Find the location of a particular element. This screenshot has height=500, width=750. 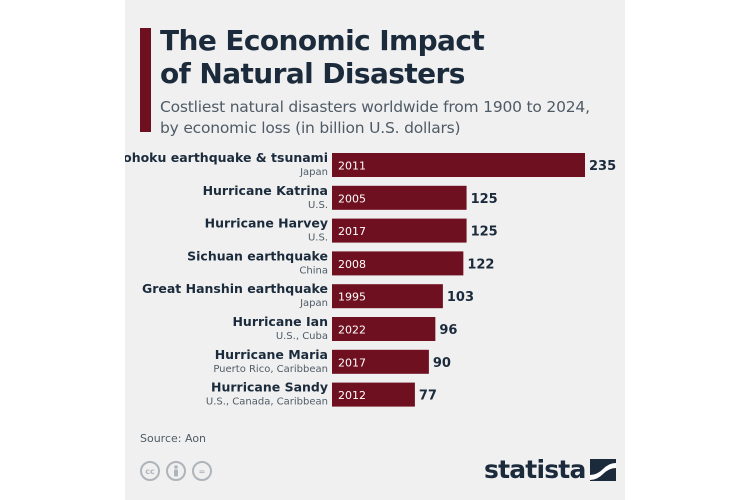

location-label: U.S., Cuba is located at coordinates (302, 336).